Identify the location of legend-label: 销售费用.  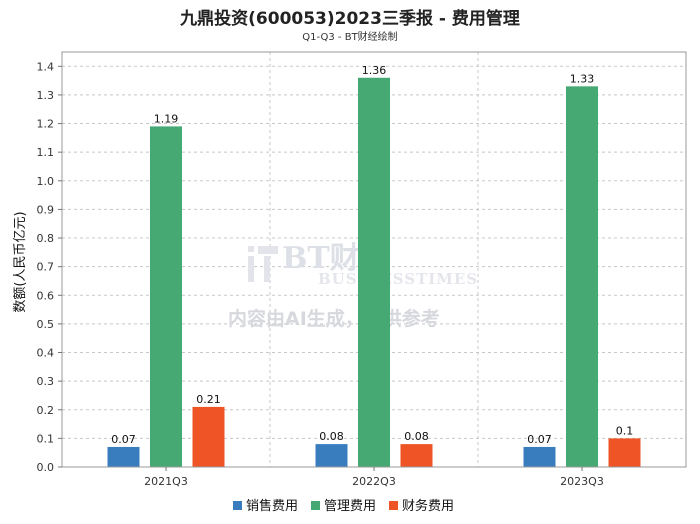
(272, 506).